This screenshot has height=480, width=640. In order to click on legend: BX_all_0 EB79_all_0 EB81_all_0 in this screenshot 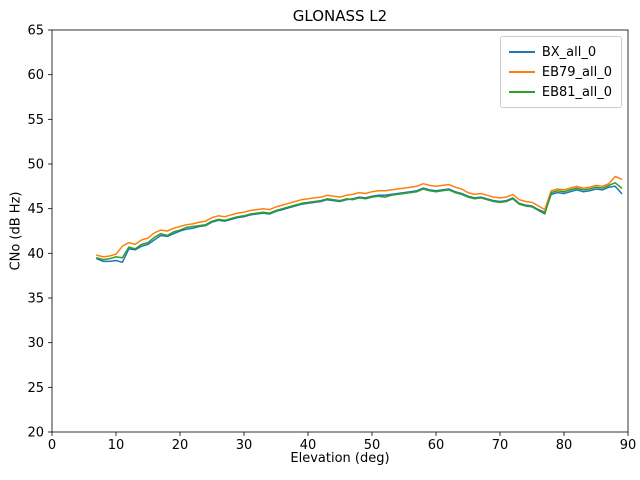, I will do `click(560, 72)`.